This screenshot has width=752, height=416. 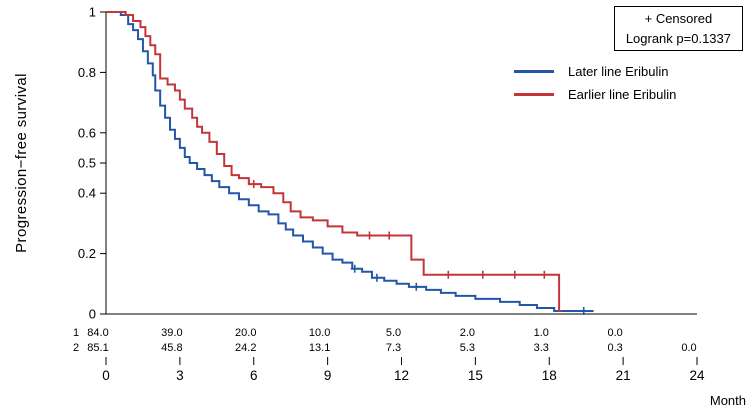 I want to click on at-risk-value: 5.3, so click(x=467, y=348).